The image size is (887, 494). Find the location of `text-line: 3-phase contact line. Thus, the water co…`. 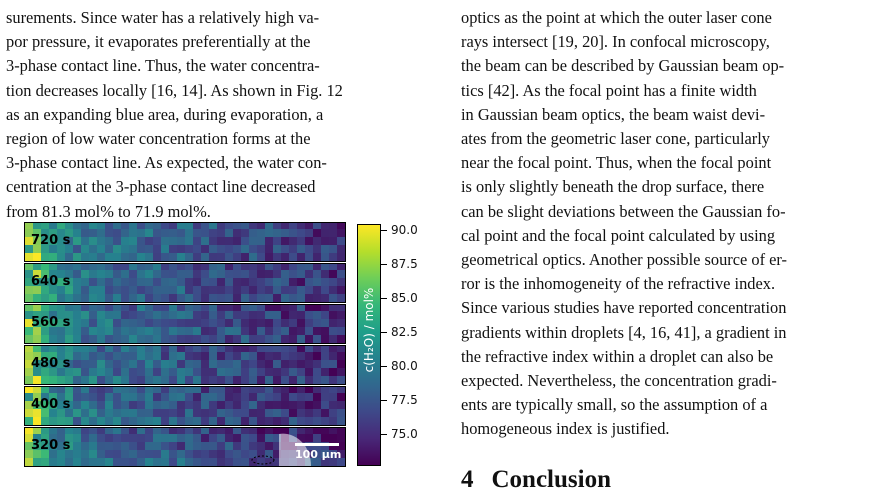

text-line: 3-phase contact line. Thus, the water co… is located at coordinates (163, 66).